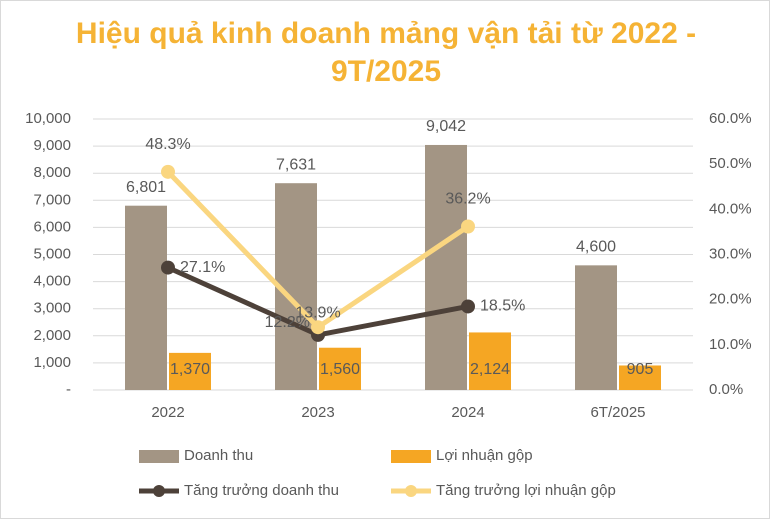 This screenshot has width=770, height=519. What do you see at coordinates (467, 199) in the screenshot?
I see `line-value-label: 36.2%` at bounding box center [467, 199].